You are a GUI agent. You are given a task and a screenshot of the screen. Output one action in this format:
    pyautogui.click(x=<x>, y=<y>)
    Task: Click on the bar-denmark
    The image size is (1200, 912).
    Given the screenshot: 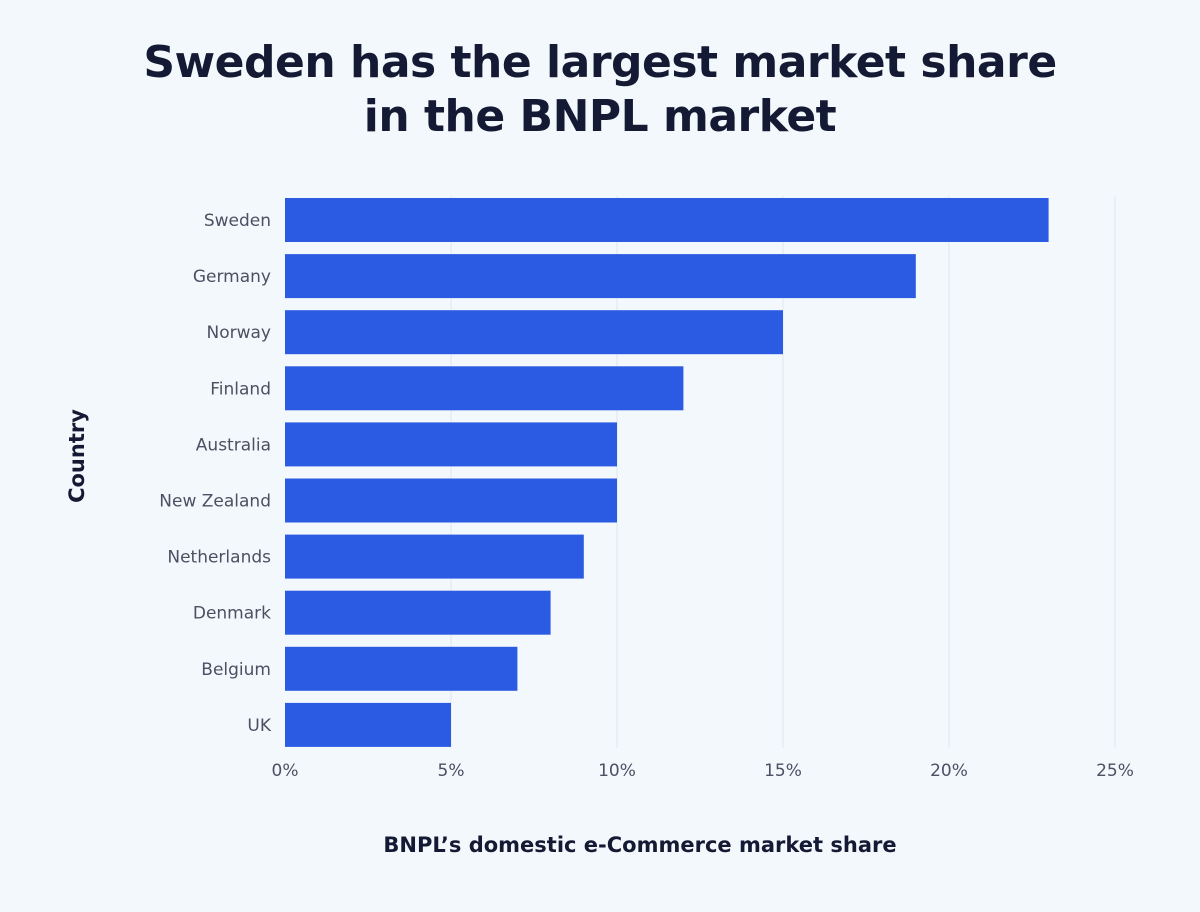 What is the action you would take?
    pyautogui.click(x=418, y=612)
    